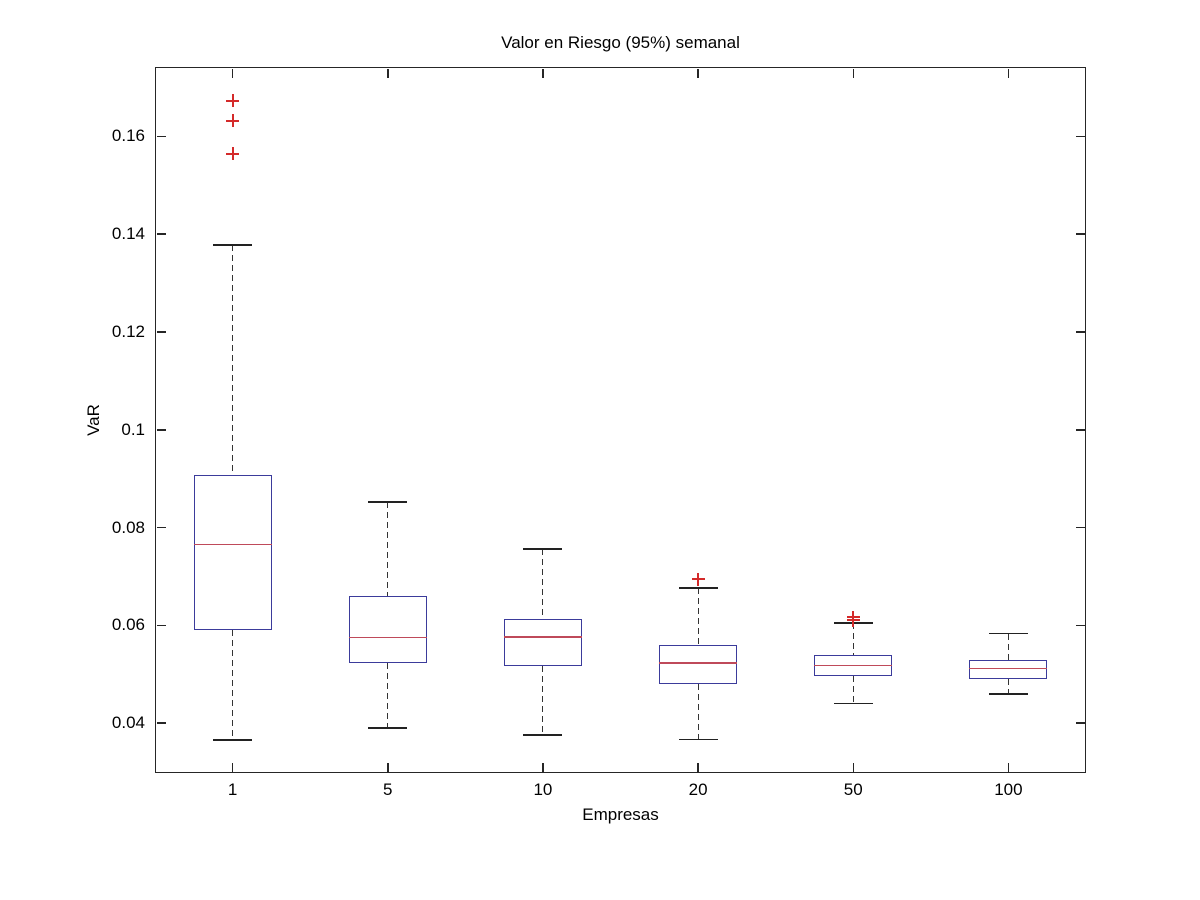  Describe the element at coordinates (853, 789) in the screenshot. I see `x-tick-label: 50` at that location.